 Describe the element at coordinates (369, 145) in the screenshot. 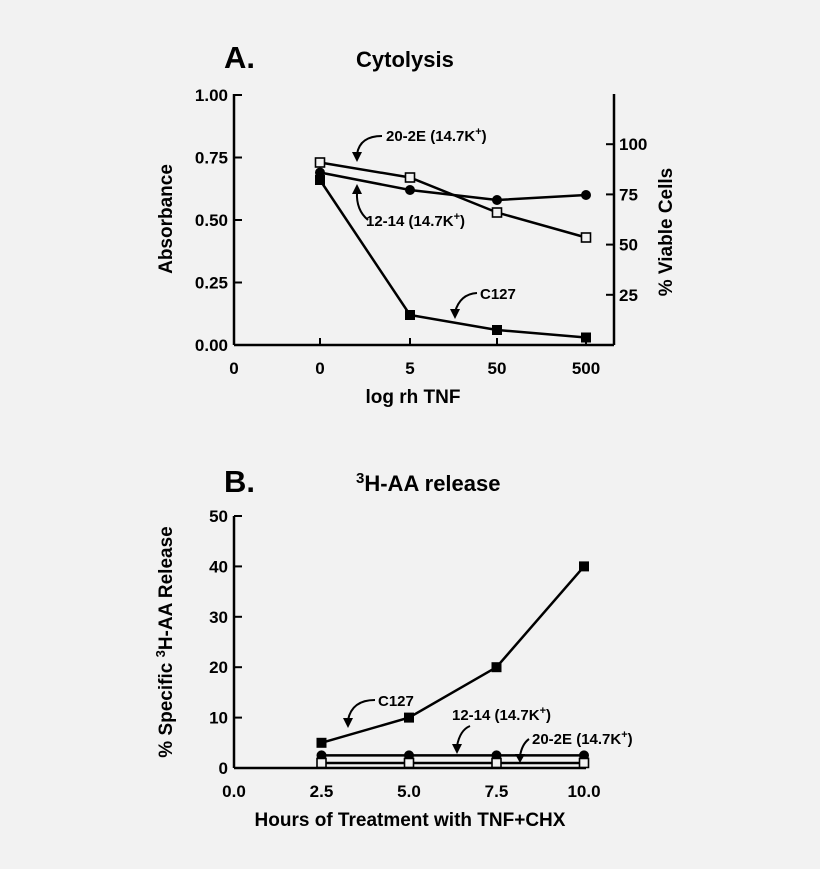

I see `chart-a-arrow-20-2e` at that location.